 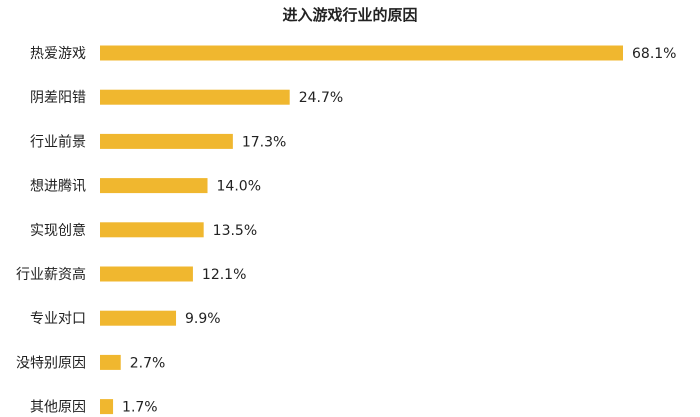 I want to click on chart-title: 进入游戏行业的原因, so click(x=349, y=15).